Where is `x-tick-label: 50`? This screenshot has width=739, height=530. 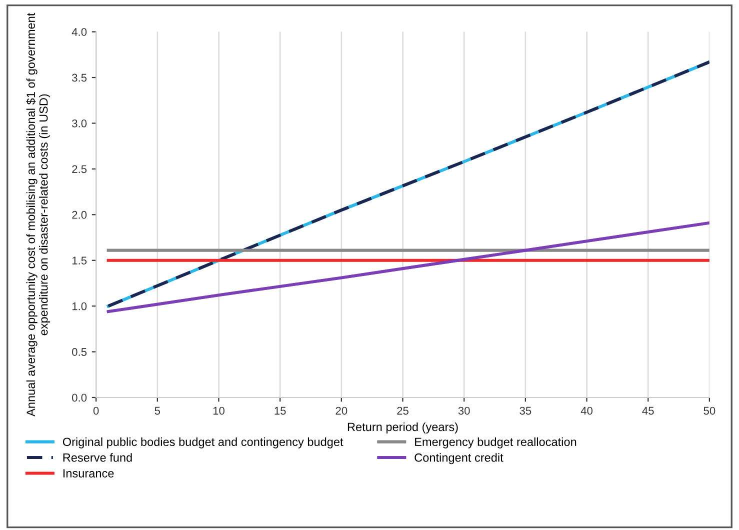
x-tick-label: 50 is located at coordinates (710, 410).